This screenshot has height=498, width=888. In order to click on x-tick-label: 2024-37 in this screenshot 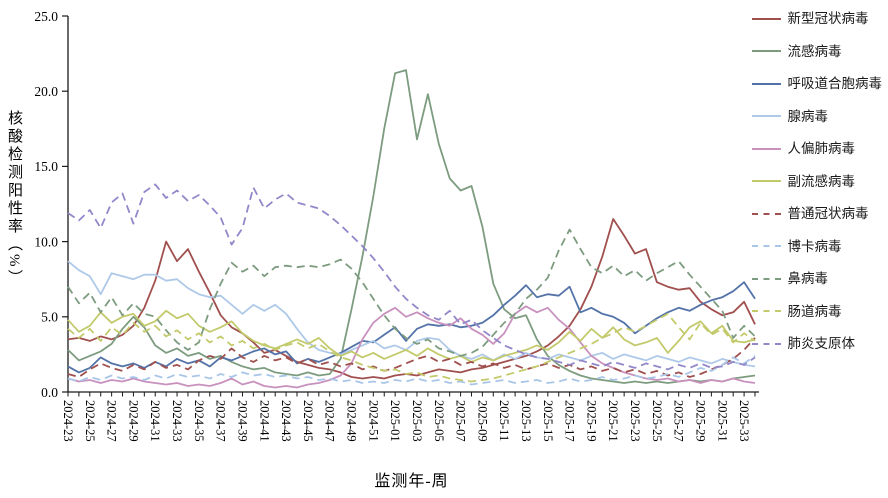, I will do `click(221, 421)`.